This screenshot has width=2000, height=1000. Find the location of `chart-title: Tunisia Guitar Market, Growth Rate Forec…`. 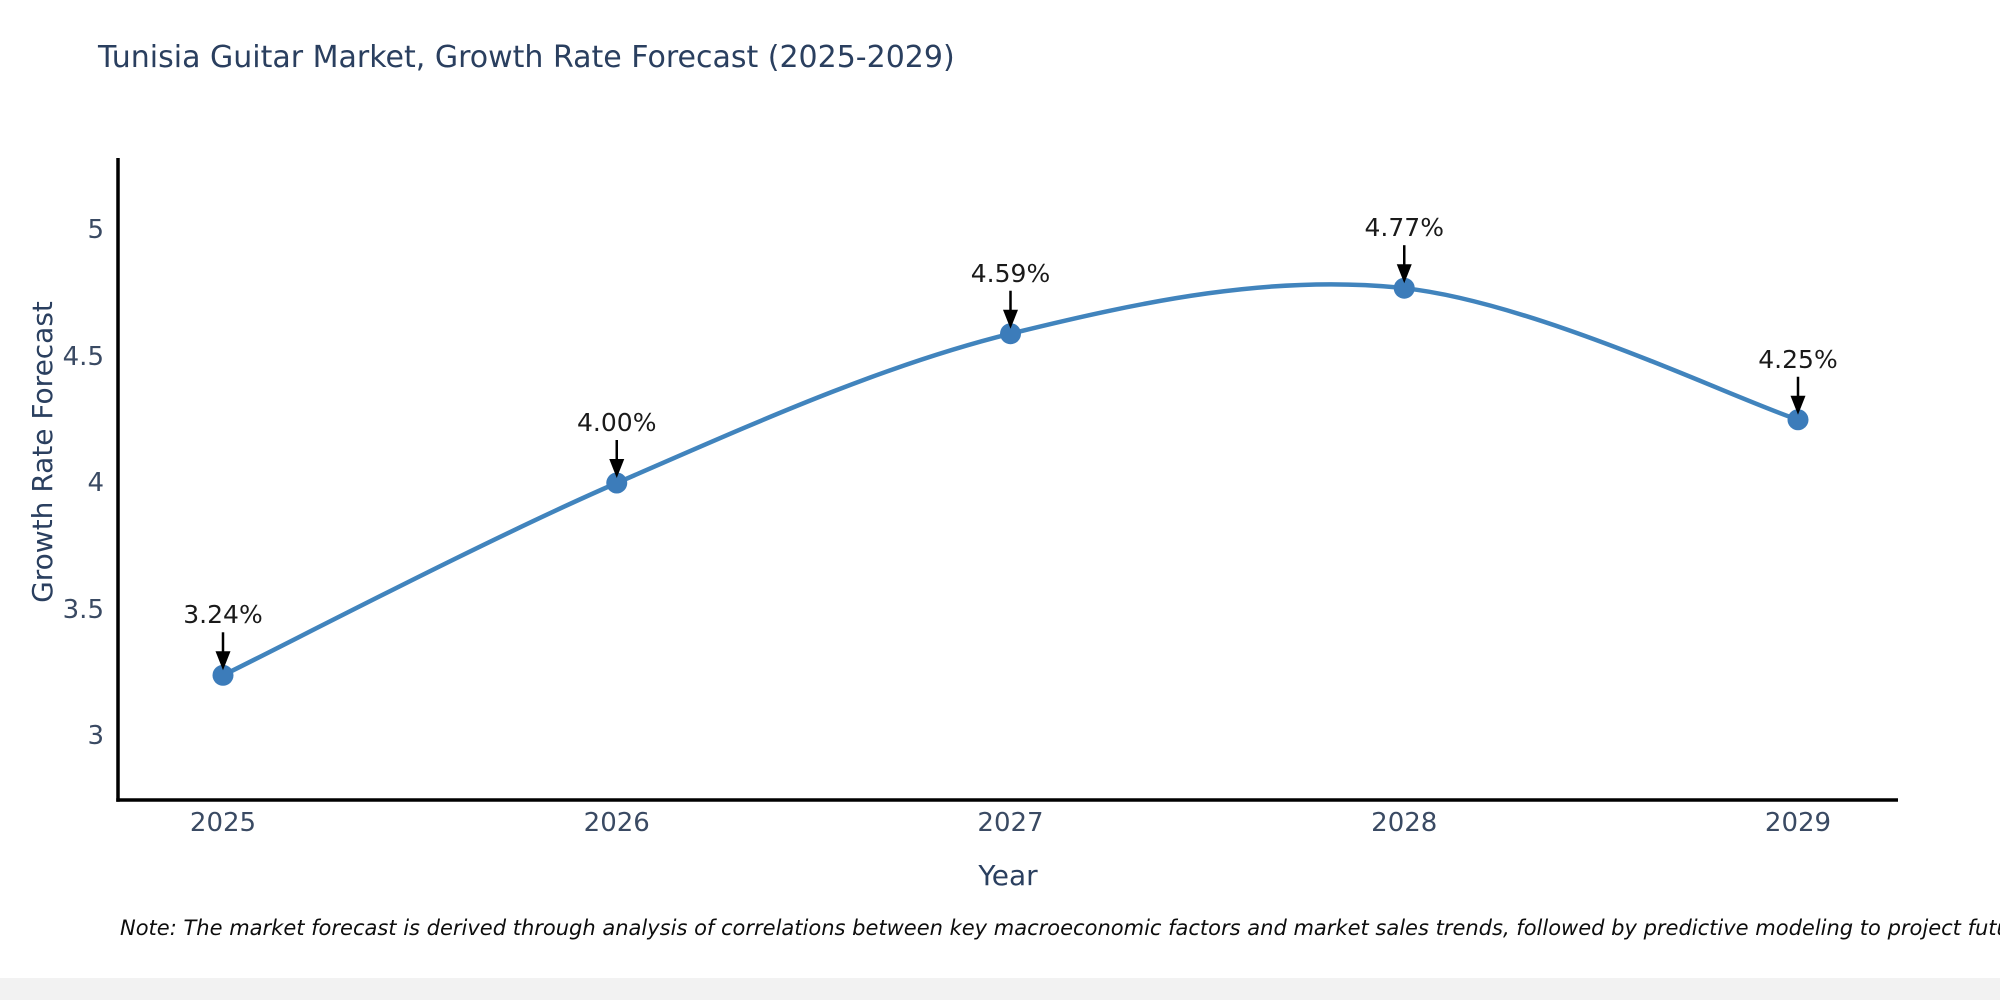

chart-title: Tunisia Guitar Market, Growth Rate Forec… is located at coordinates (526, 57).